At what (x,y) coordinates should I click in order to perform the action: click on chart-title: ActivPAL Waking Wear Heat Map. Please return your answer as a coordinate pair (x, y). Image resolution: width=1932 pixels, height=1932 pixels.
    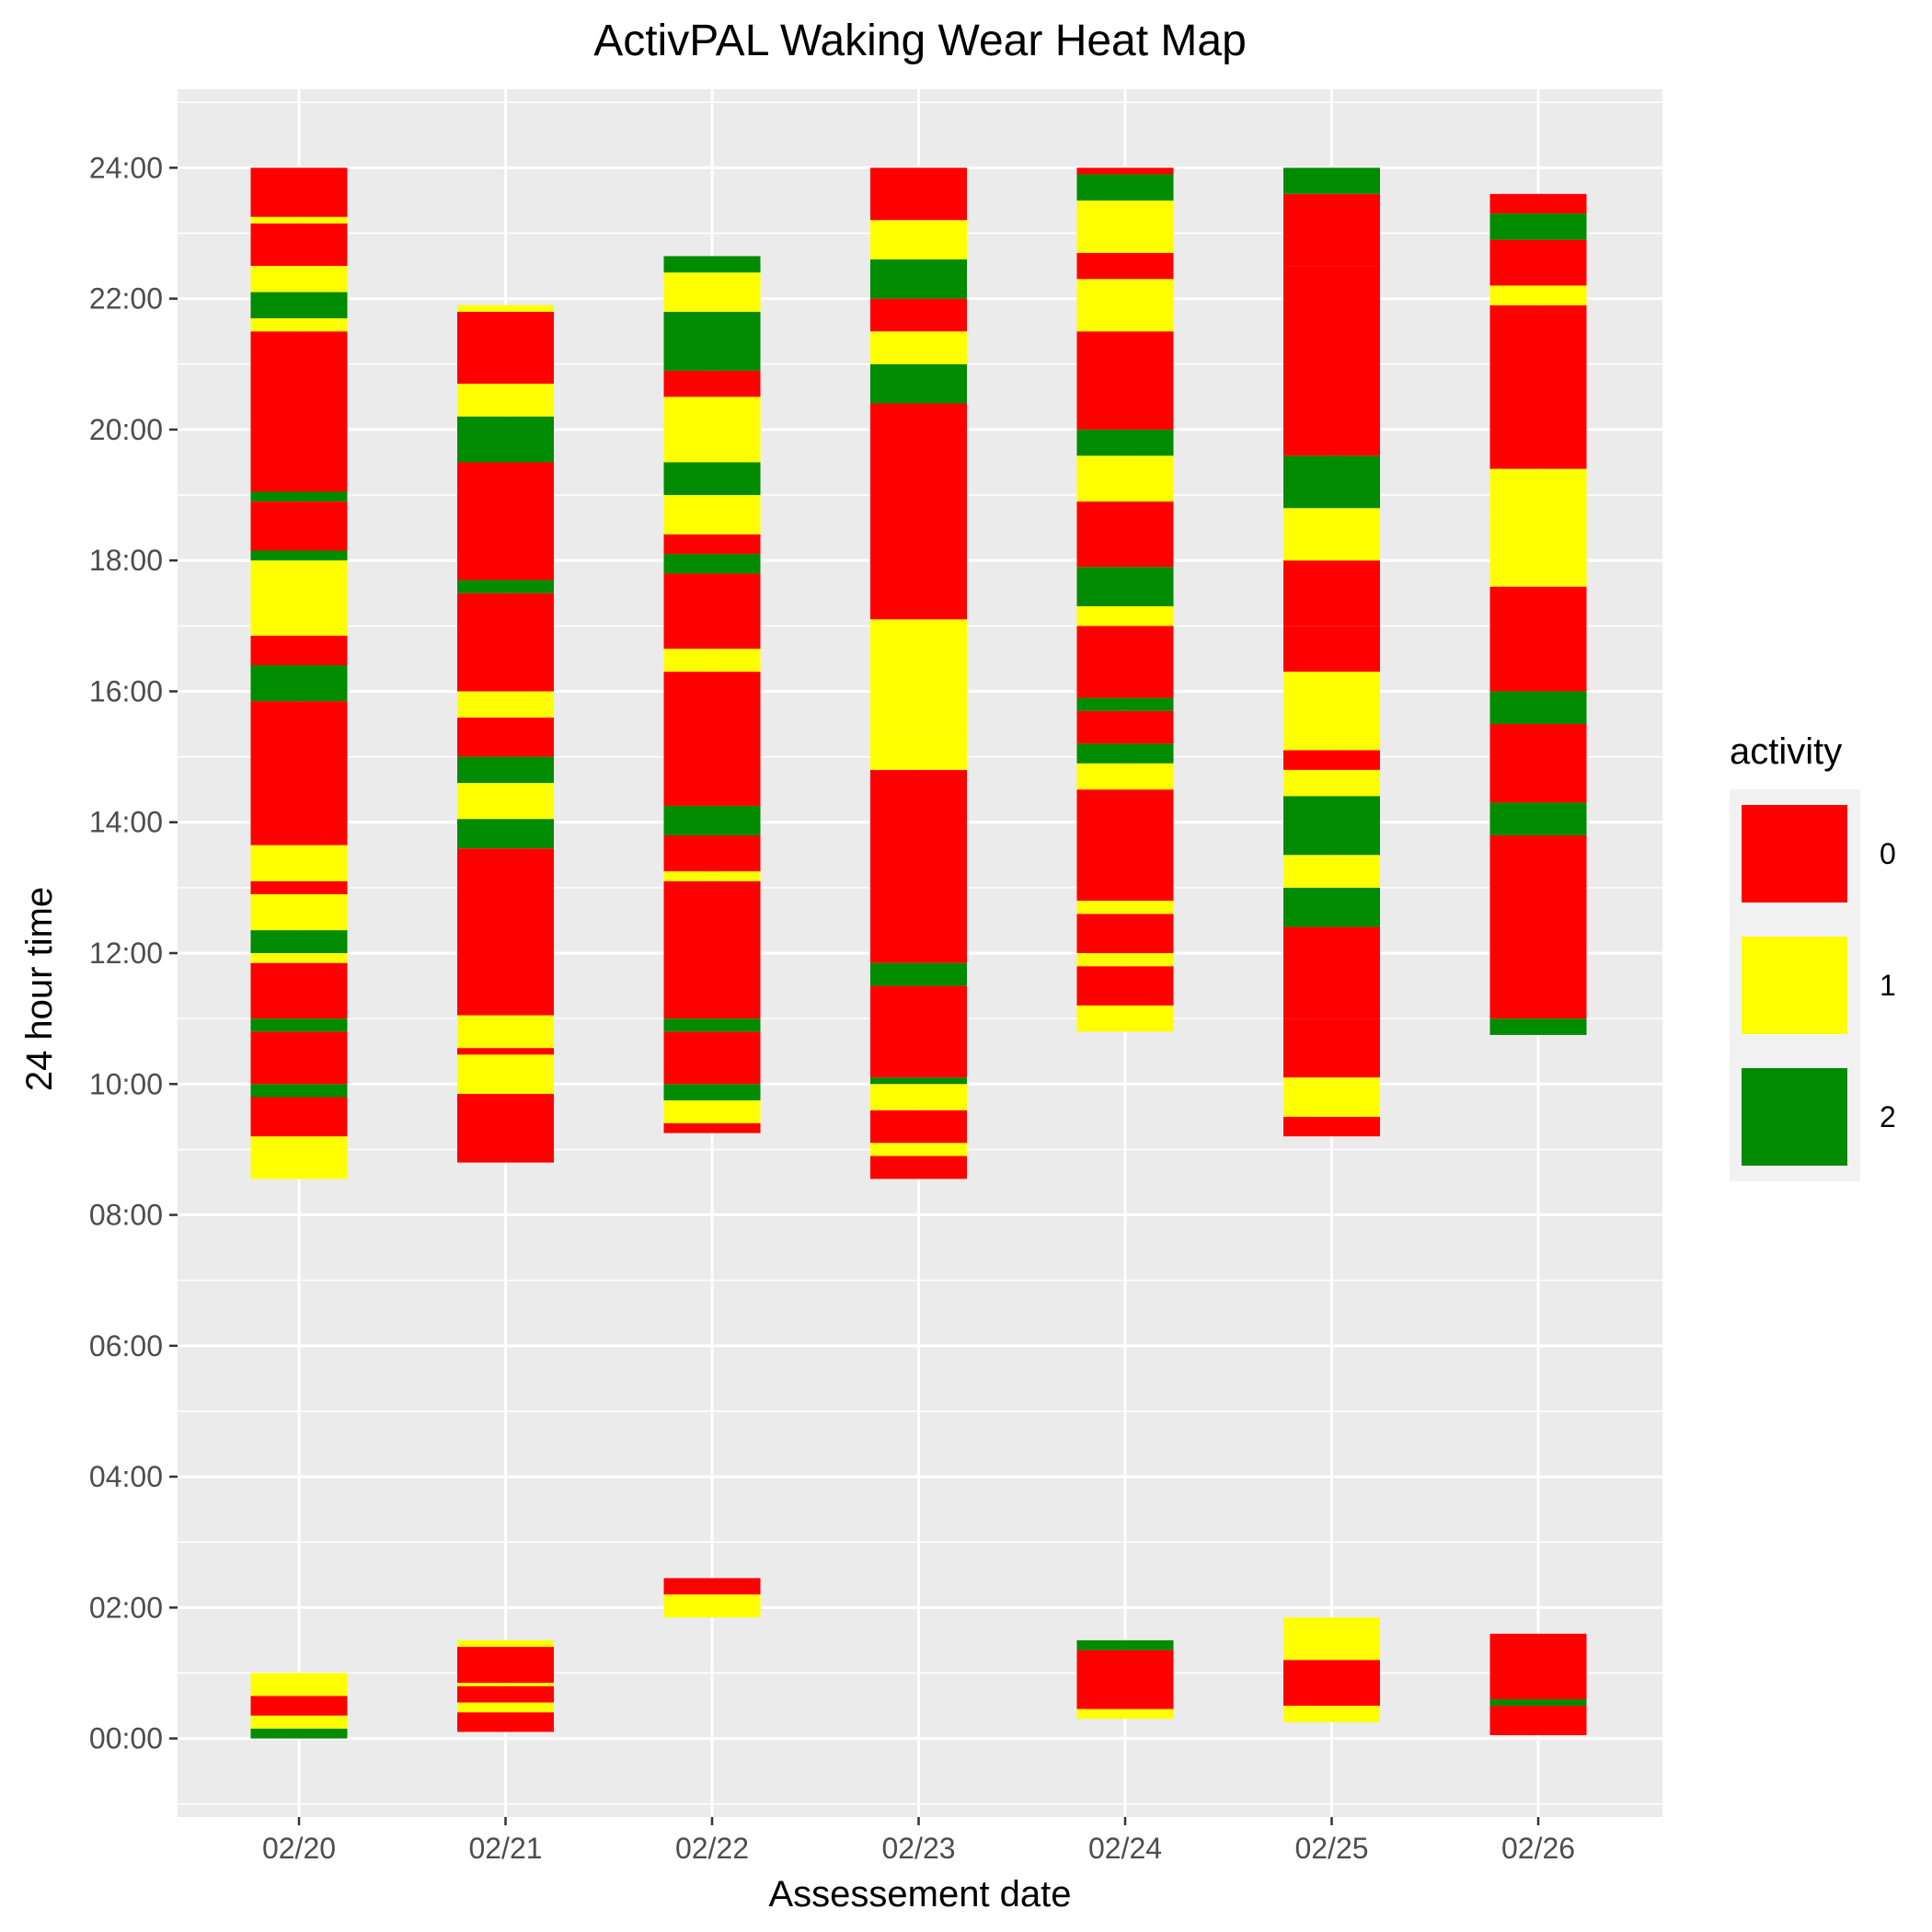
    Looking at the image, I should click on (920, 41).